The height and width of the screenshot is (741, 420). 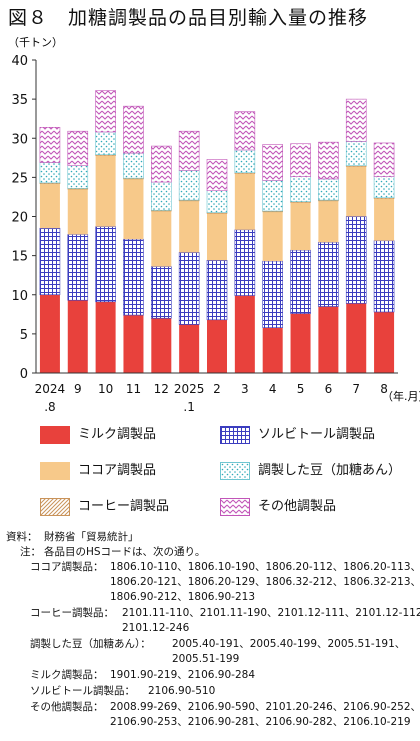 I want to click on note-intro: 各品目のHSコードは、次の通り。, so click(x=125, y=552).